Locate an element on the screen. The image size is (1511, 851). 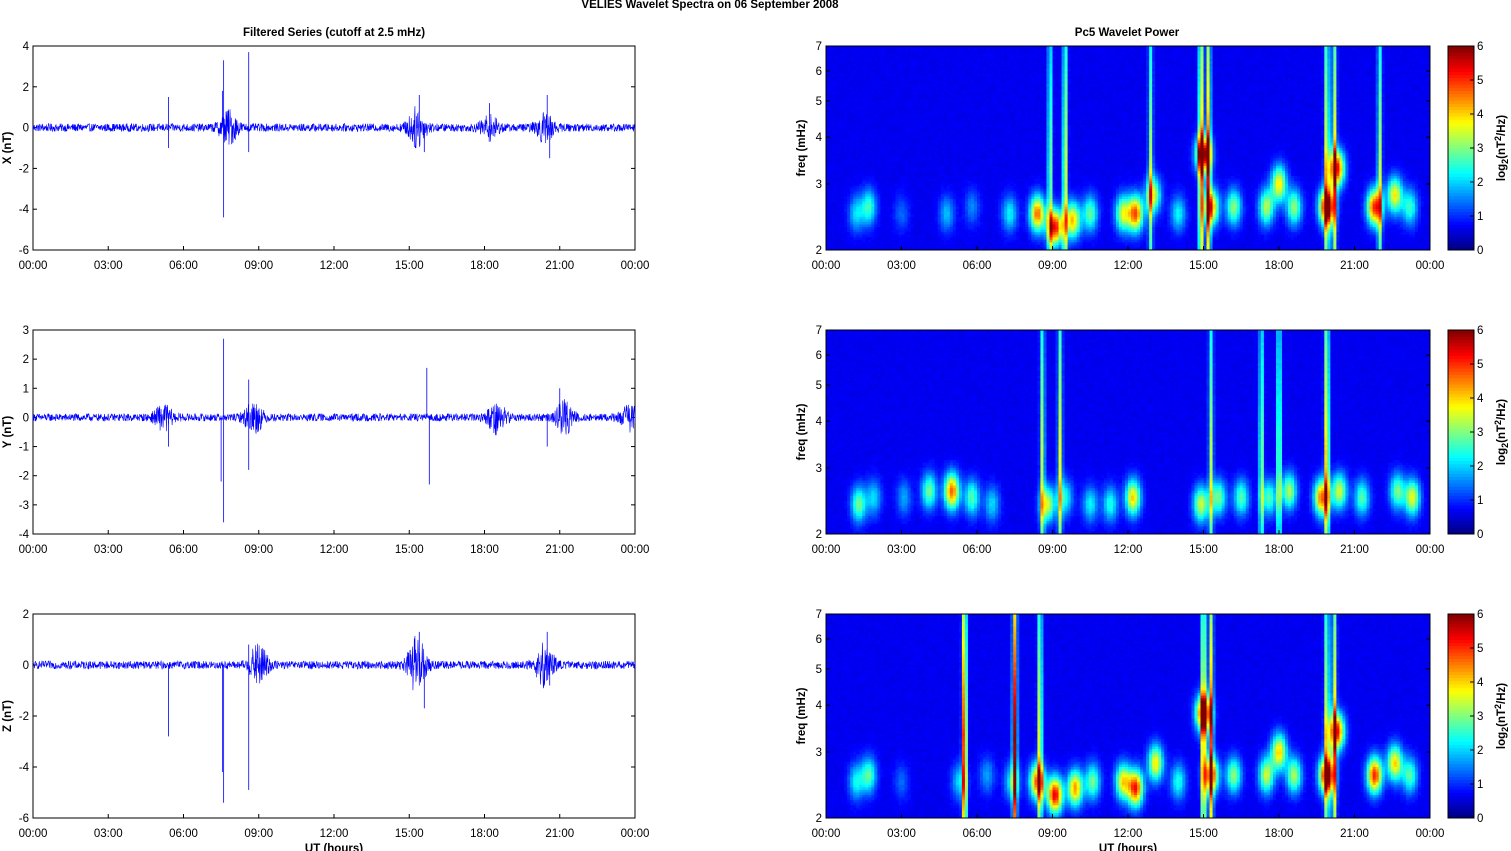
ytick-label: 2 is located at coordinates (26, 360).